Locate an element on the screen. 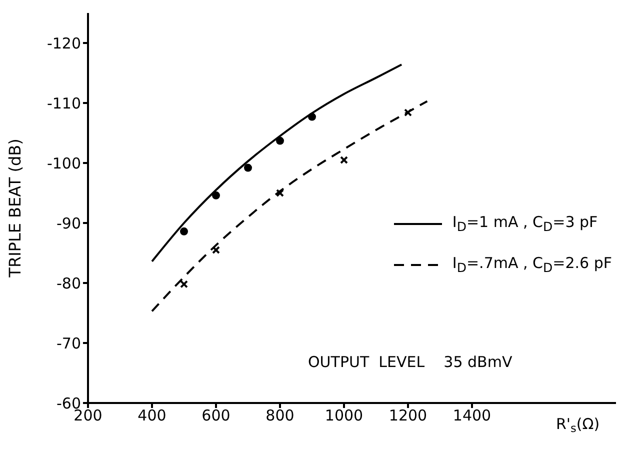 This screenshot has height=458, width=634. x-tick-label: 600 is located at coordinates (216, 415).